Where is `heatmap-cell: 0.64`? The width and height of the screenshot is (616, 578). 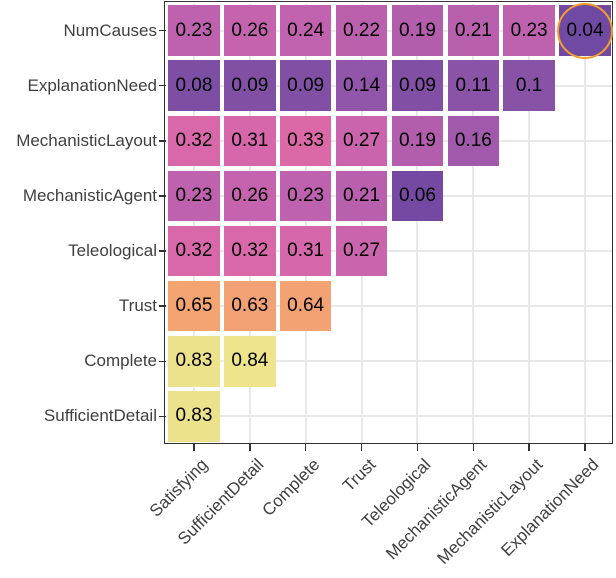 heatmap-cell: 0.64 is located at coordinates (305, 306).